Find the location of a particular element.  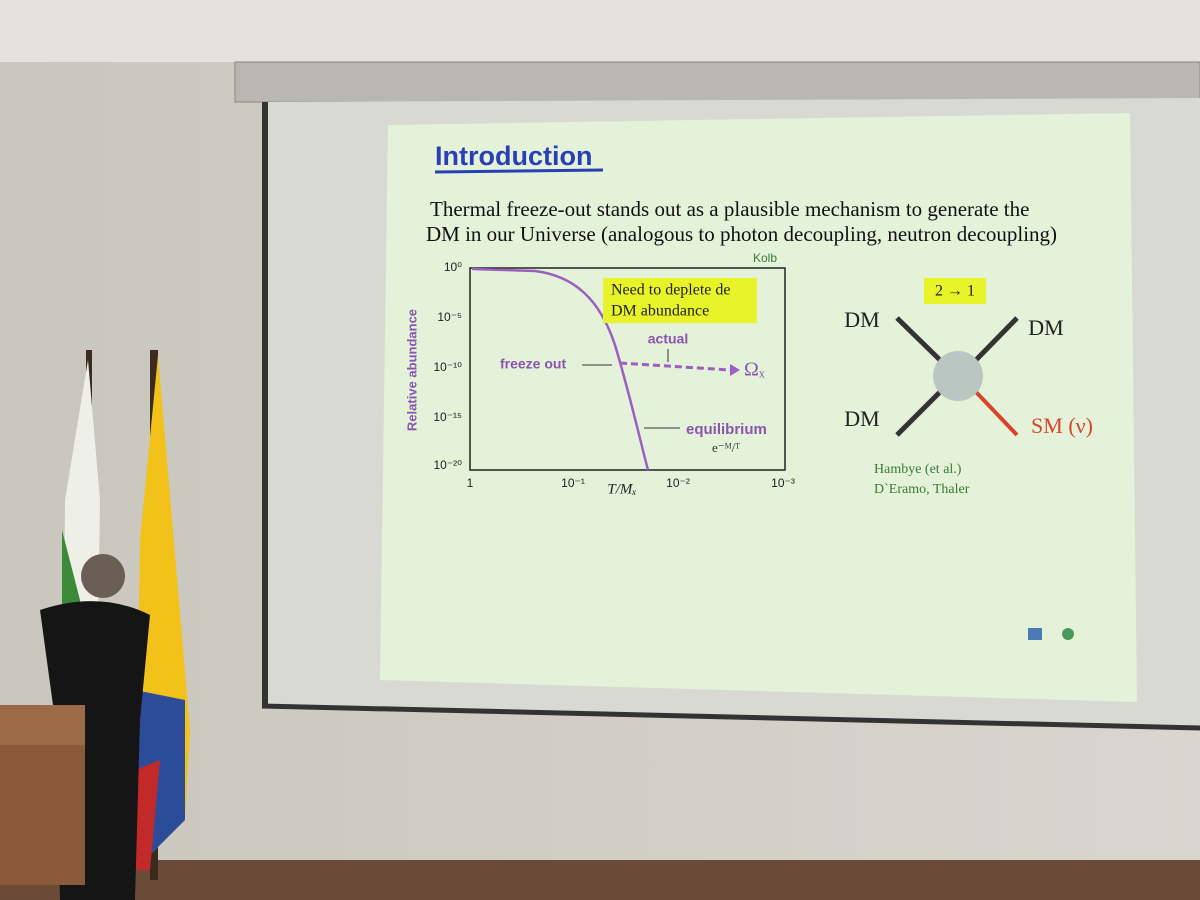

particle-label: SM (ν) is located at coordinates (1062, 425).